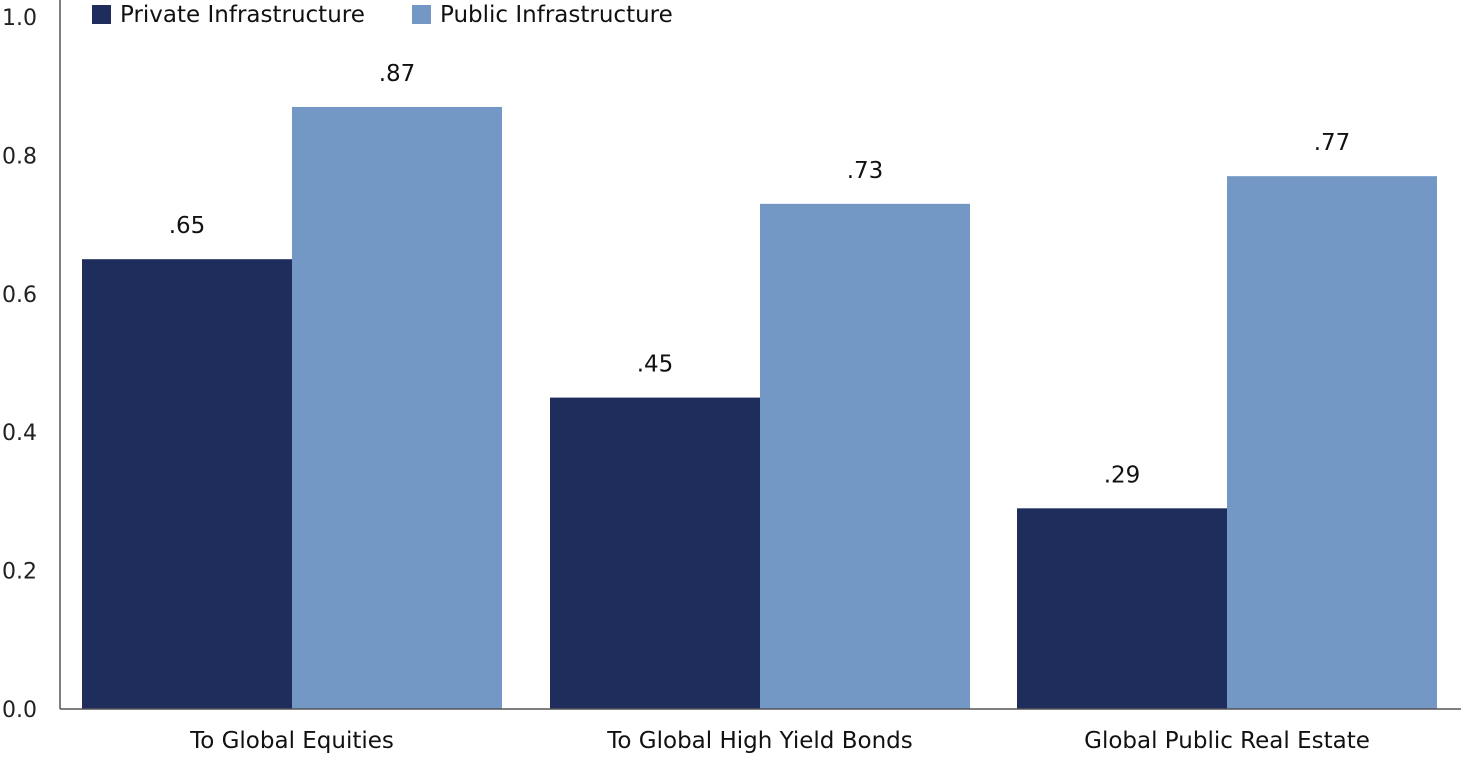  I want to click on data-label: .45, so click(655, 365).